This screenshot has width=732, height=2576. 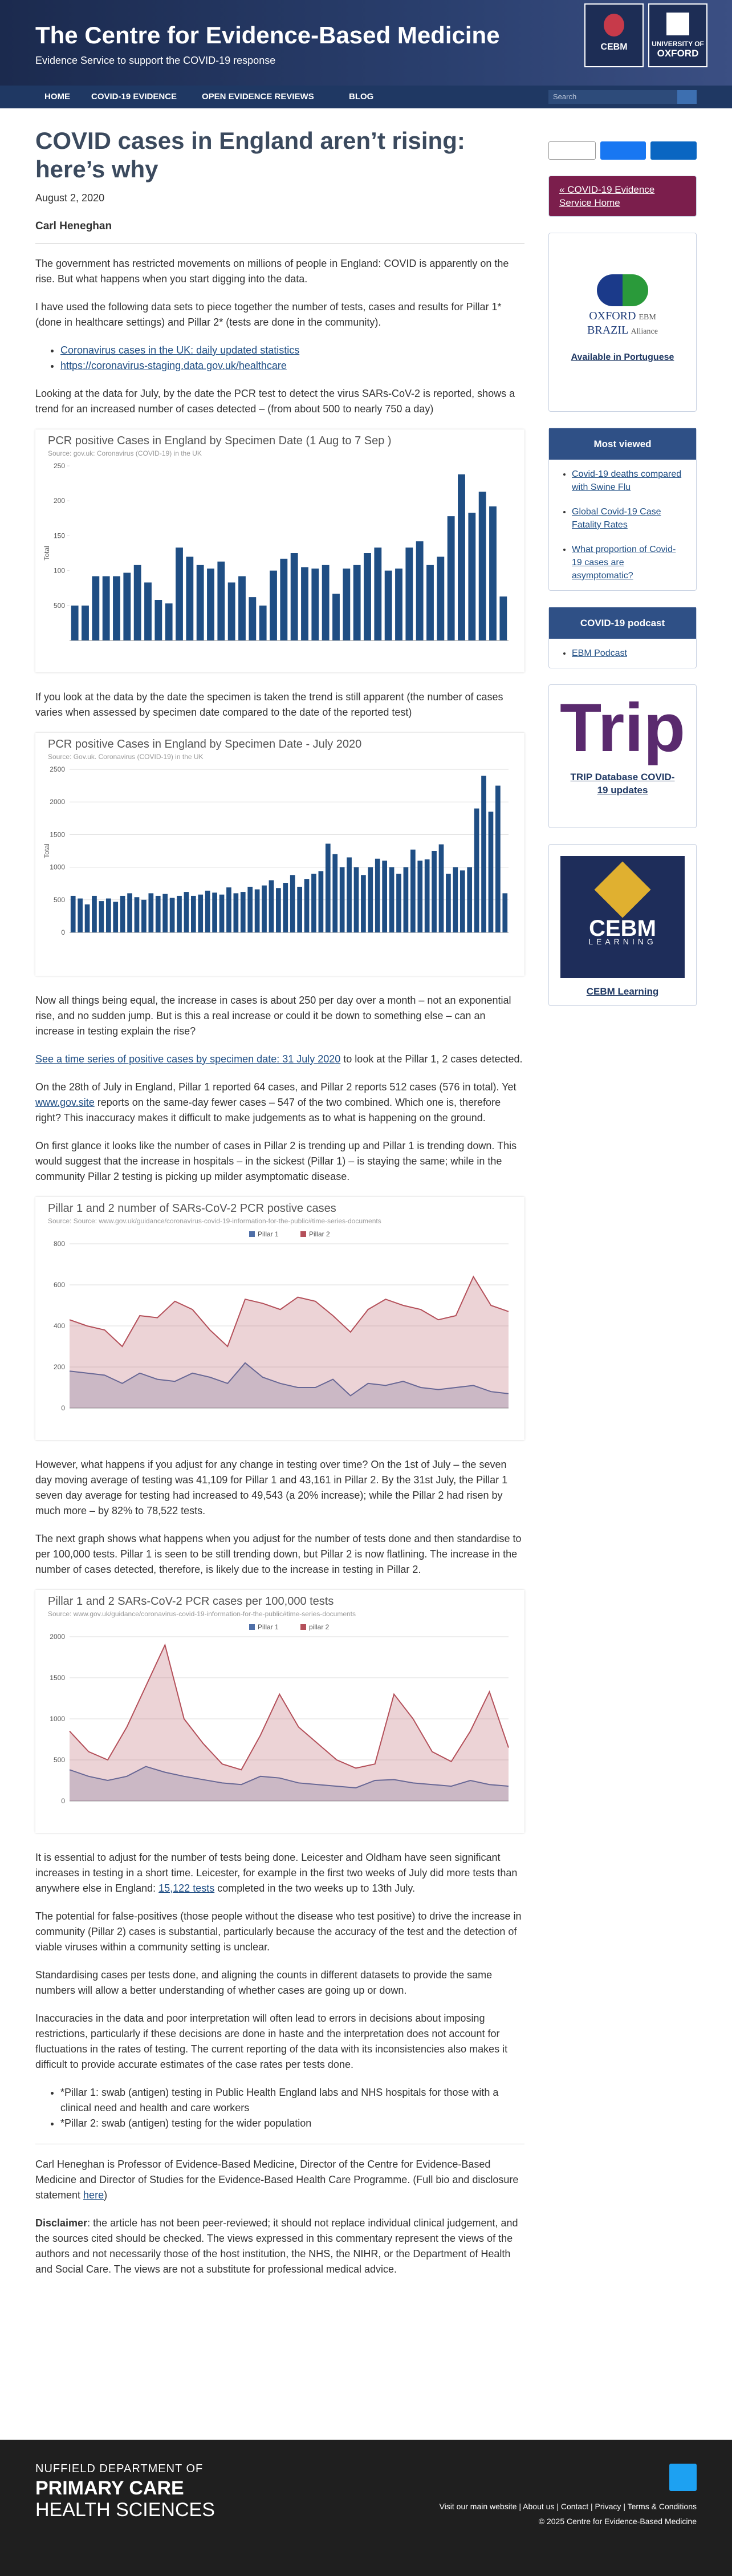 What do you see at coordinates (673, 150) in the screenshot?
I see `share-linkedin` at bounding box center [673, 150].